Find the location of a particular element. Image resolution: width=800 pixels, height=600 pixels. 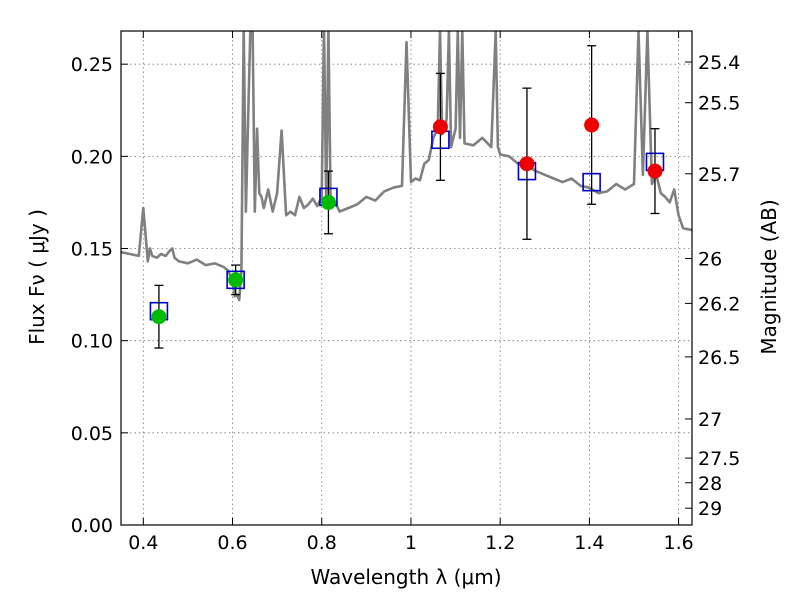

y-tick-label: 0.20 is located at coordinates (92, 157).